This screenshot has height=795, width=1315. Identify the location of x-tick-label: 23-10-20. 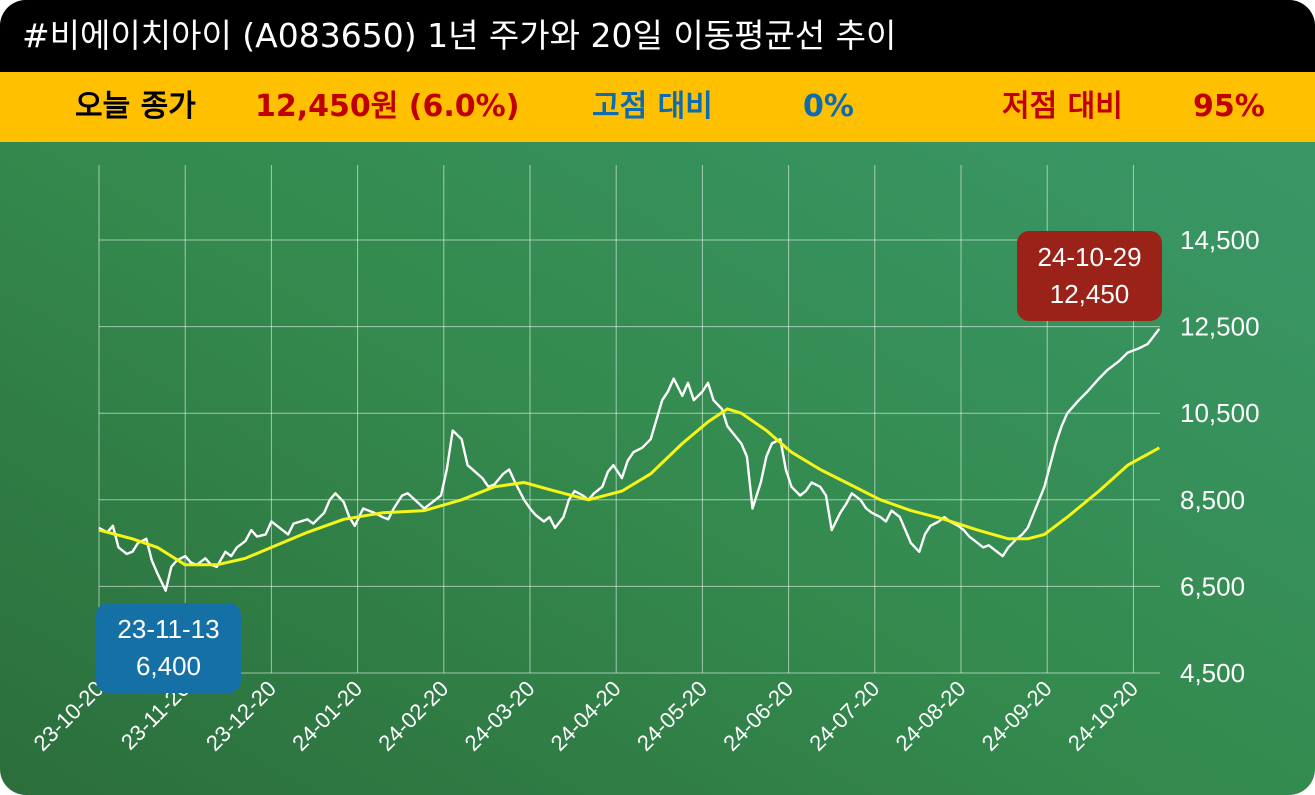
(69, 716).